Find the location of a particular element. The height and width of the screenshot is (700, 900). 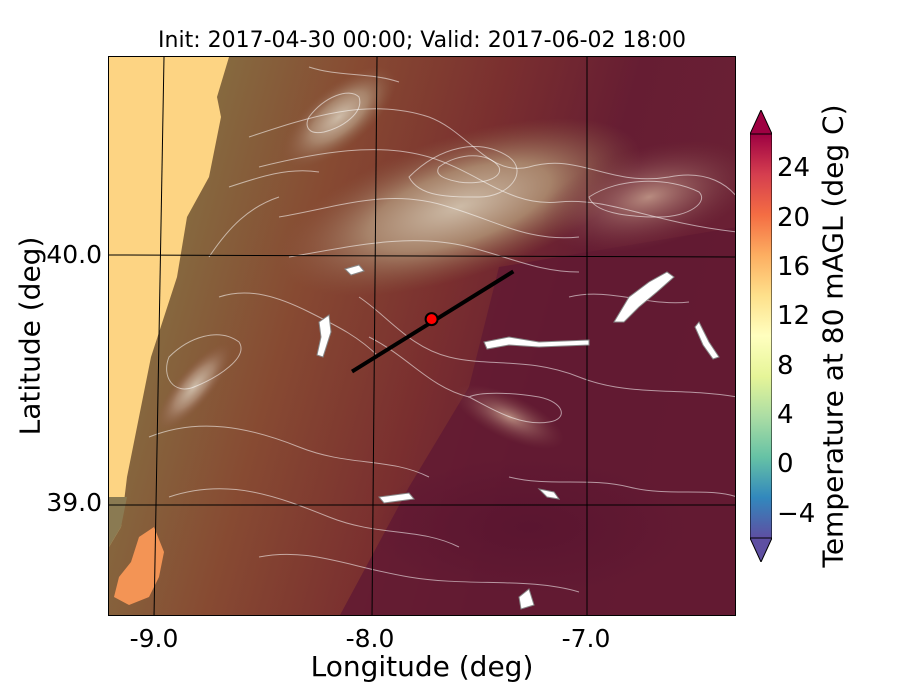

y-axis-label-wrap: Latitude (deg) is located at coordinates (30, 350).